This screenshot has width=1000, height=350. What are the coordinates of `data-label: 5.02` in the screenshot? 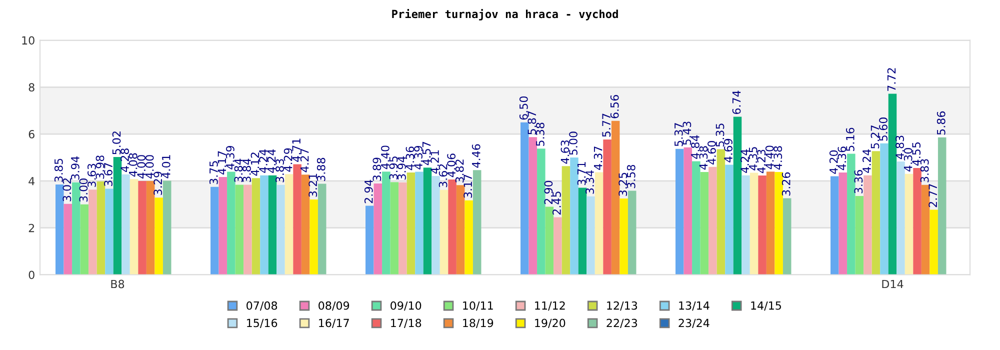 It's located at (116, 143).